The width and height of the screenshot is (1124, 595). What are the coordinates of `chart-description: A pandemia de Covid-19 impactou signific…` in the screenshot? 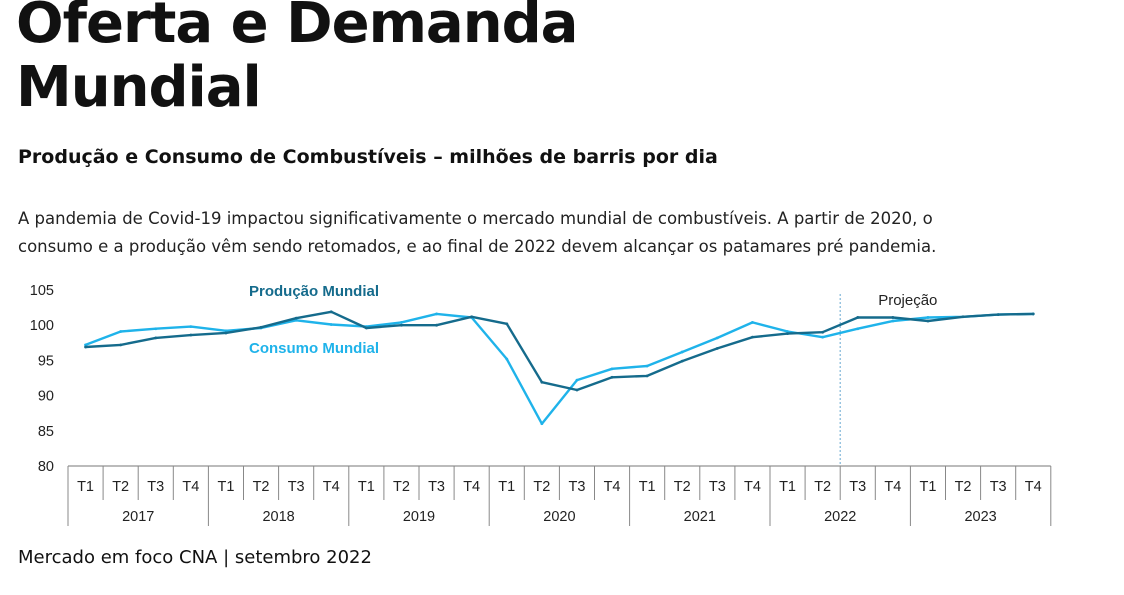 It's located at (568, 233).